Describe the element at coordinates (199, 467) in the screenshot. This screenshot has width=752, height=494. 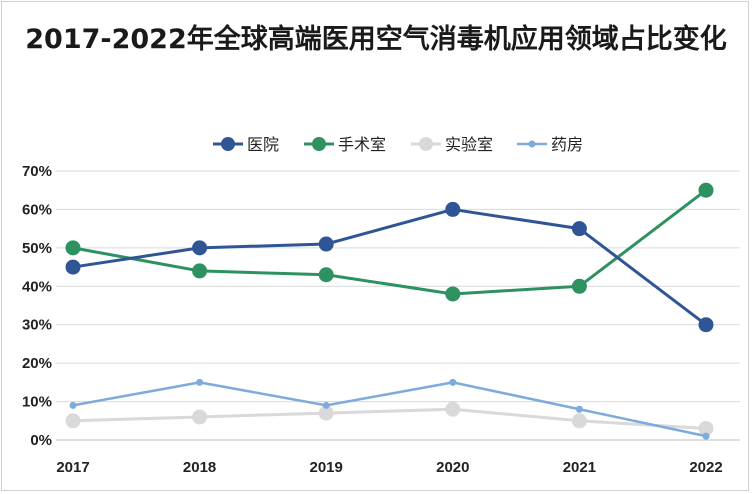
I see `x-tick-label: 2018` at that location.